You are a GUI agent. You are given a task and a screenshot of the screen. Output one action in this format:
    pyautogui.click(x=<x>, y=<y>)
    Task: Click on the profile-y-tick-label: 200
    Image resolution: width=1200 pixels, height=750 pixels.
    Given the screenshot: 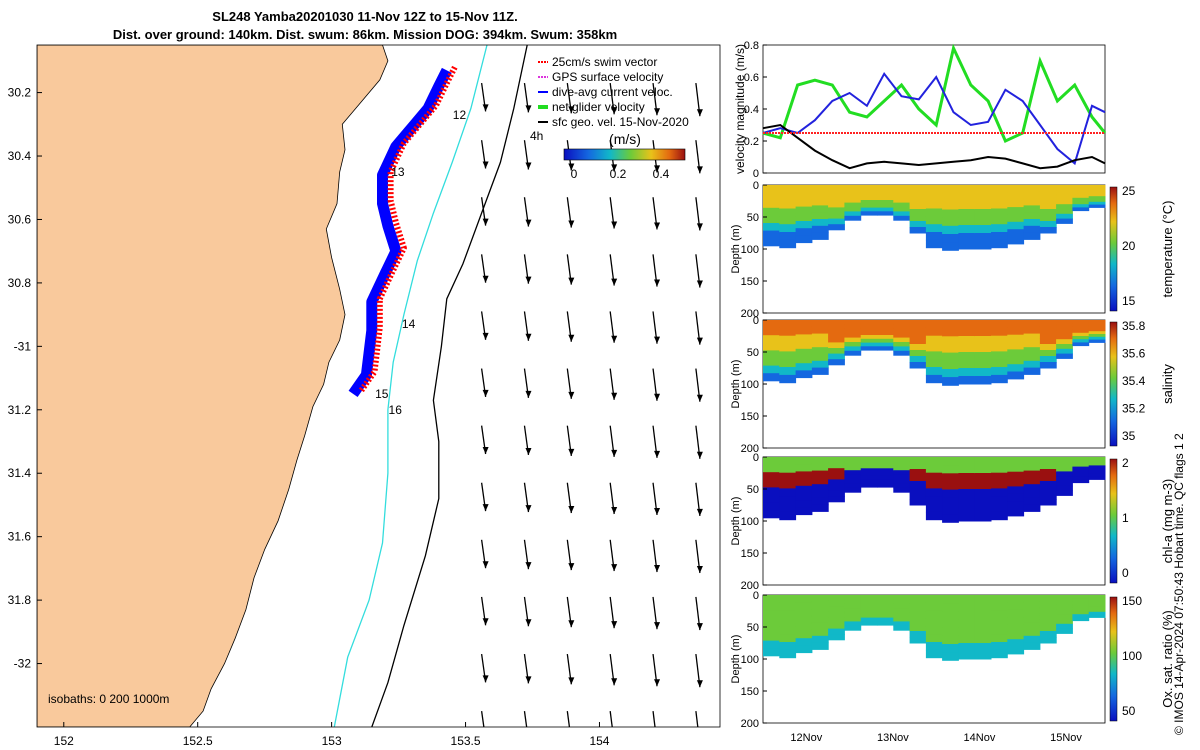 What is the action you would take?
    pyautogui.click(x=750, y=449)
    